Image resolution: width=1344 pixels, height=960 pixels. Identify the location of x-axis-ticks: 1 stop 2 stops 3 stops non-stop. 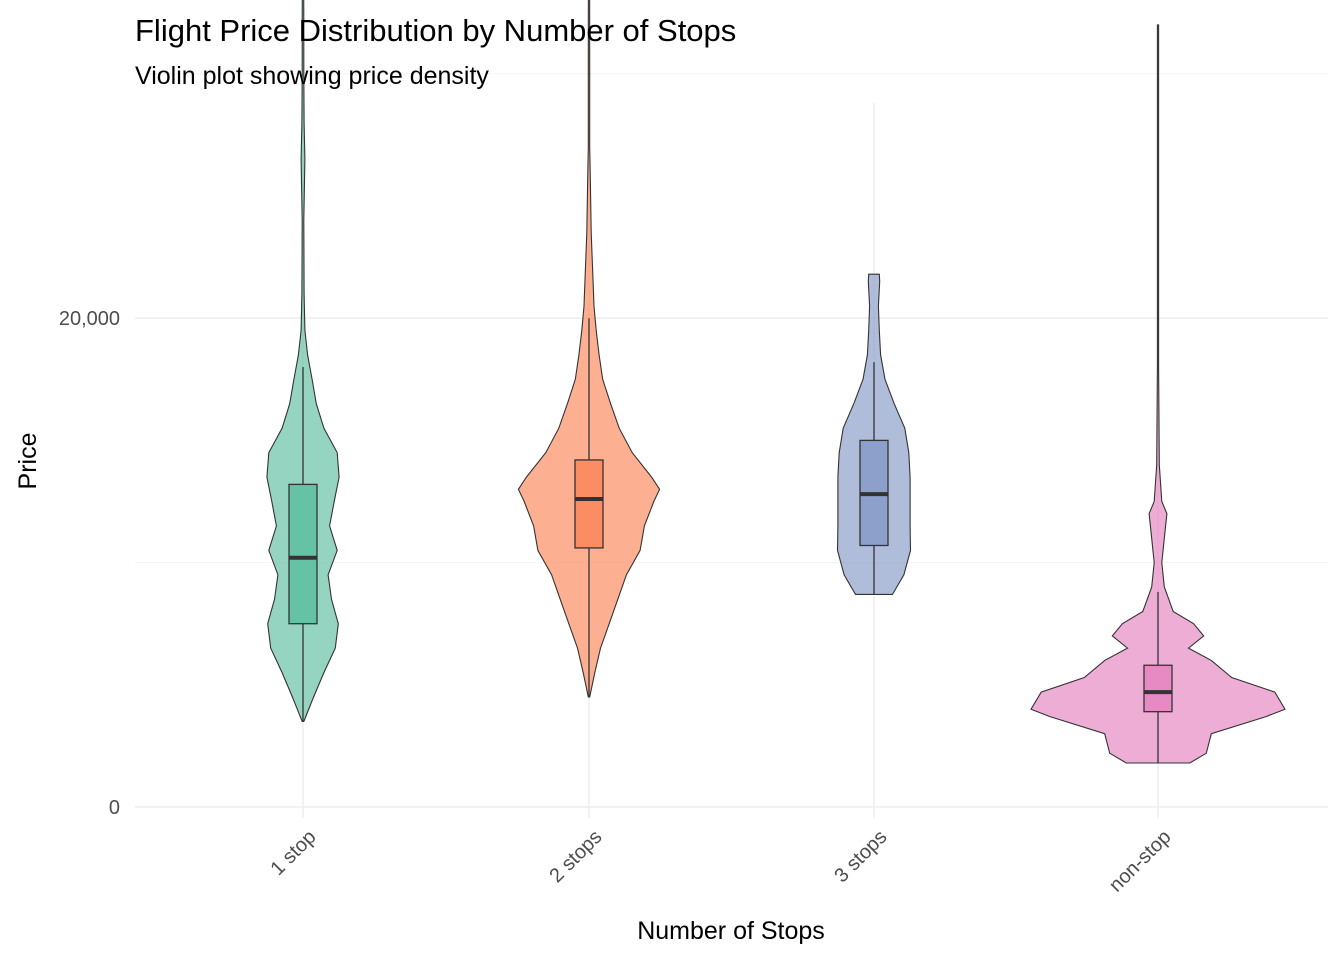
(720, 861).